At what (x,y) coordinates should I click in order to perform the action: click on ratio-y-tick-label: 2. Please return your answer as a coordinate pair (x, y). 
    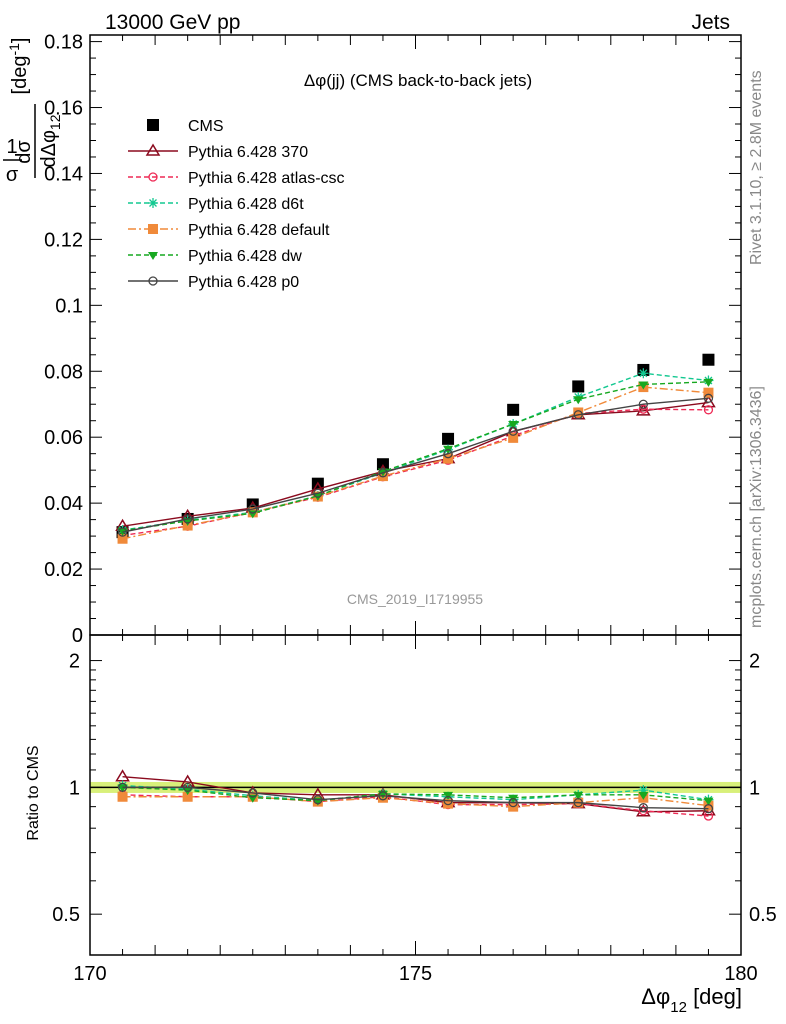
    Looking at the image, I should click on (74, 662).